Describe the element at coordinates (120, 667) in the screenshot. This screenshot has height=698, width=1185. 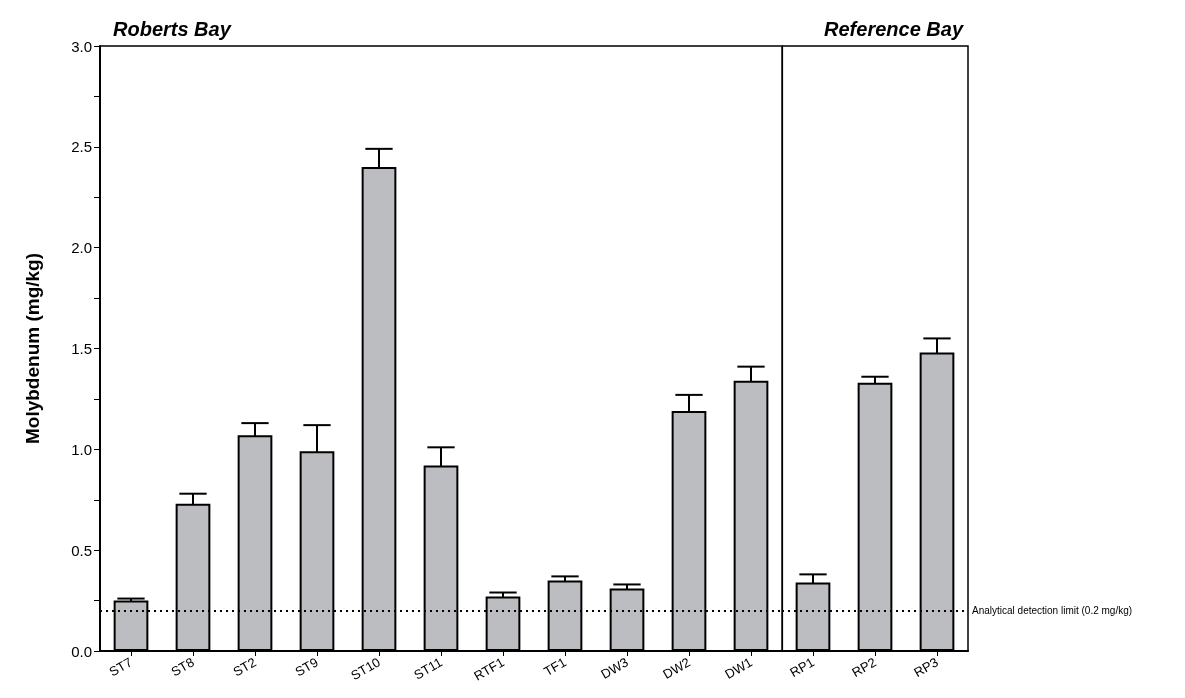
I see `x-tick-label: ST7` at that location.